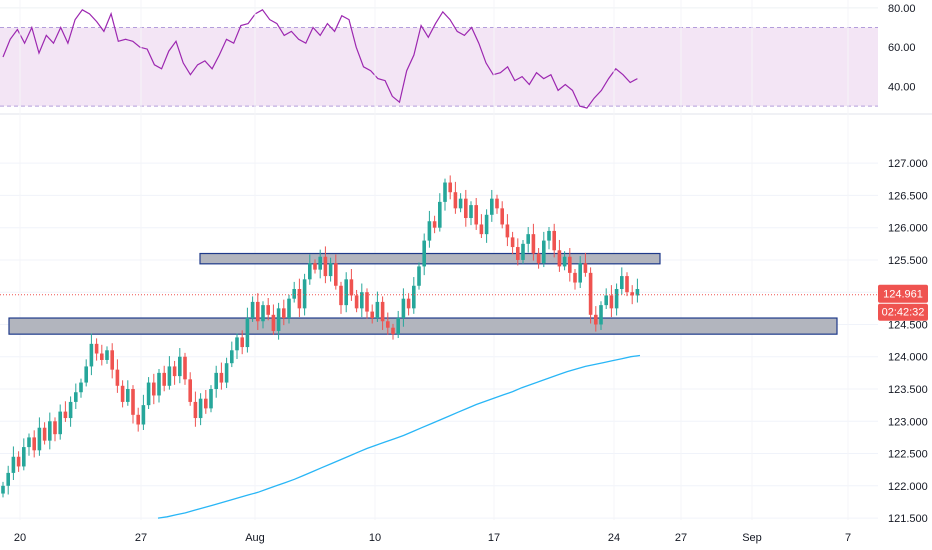 The image size is (932, 550). Describe the element at coordinates (494, 538) in the screenshot. I see `time-tick-label: 17` at that location.